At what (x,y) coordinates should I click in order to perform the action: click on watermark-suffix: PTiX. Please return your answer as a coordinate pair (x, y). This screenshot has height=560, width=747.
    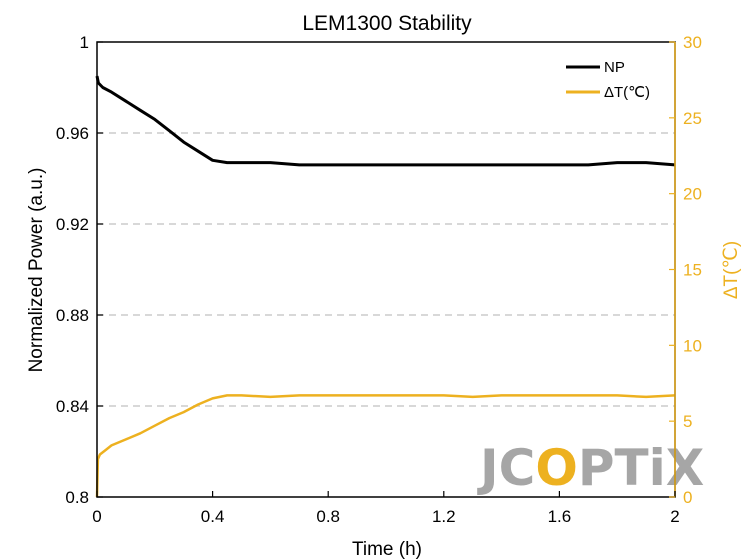
    Looking at the image, I should click on (641, 468).